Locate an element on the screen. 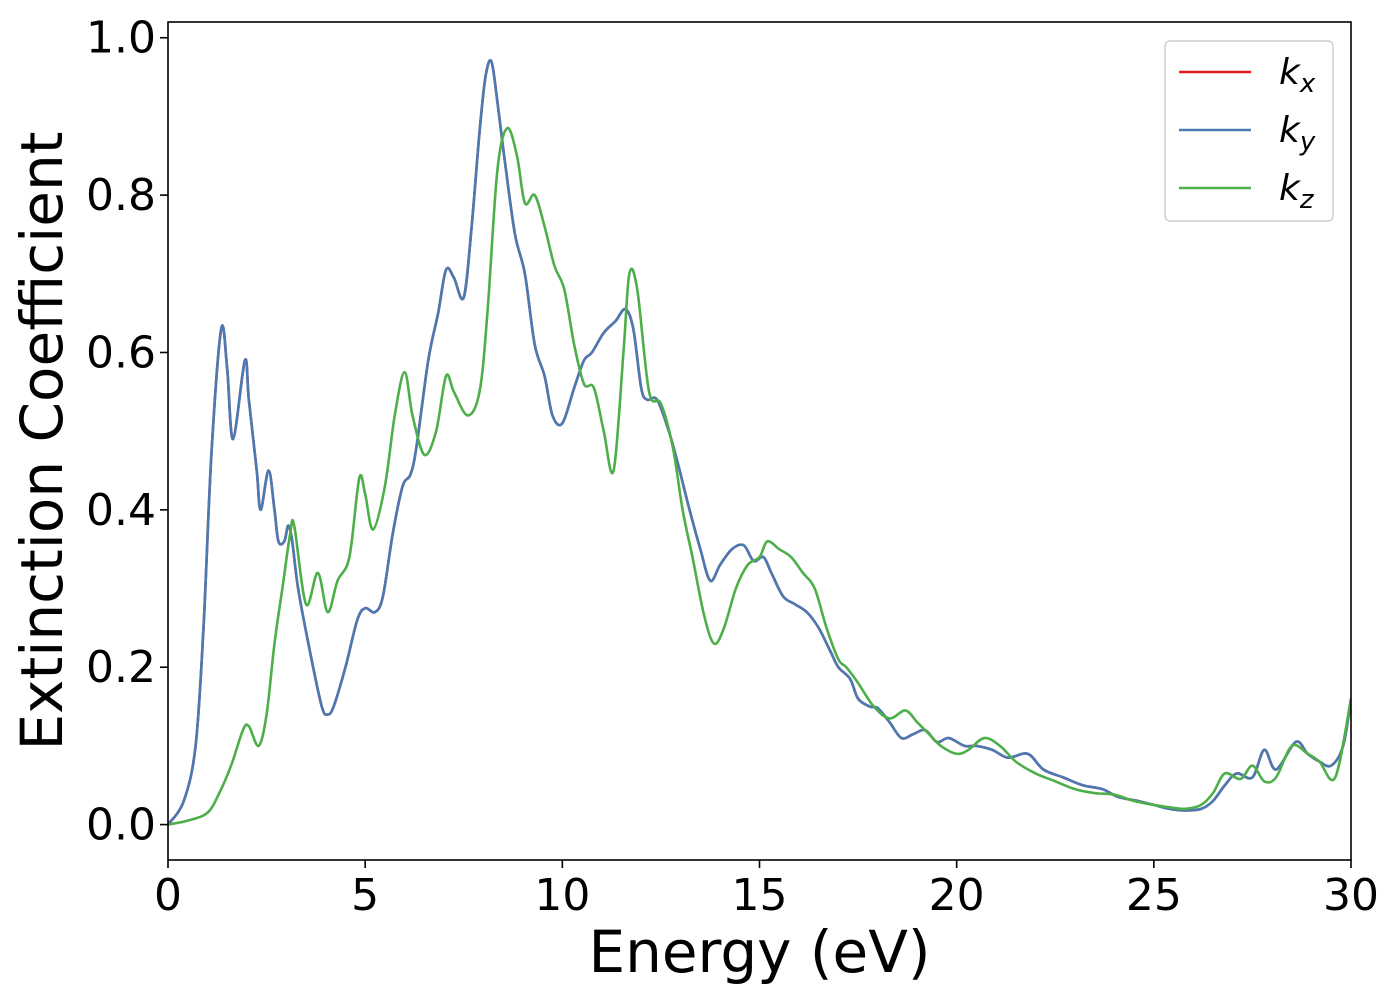 The height and width of the screenshot is (1004, 1400). x-tick-label: 20 is located at coordinates (957, 895).